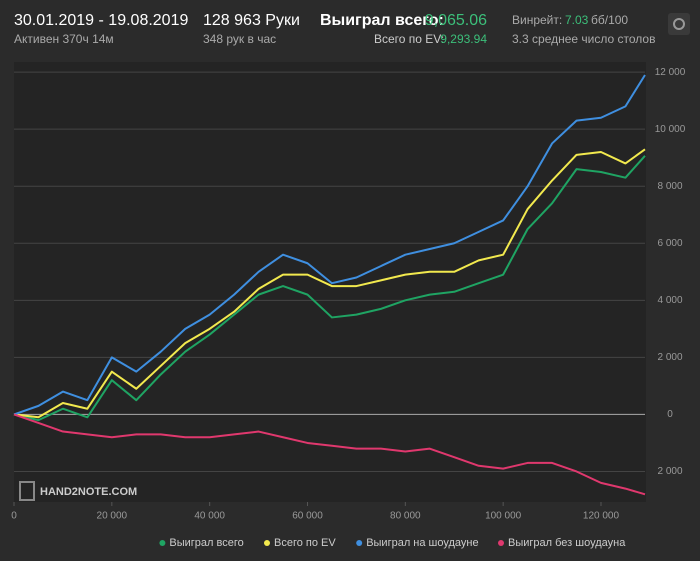 The width and height of the screenshot is (700, 561). What do you see at coordinates (456, 20) in the screenshot?
I see `won-value: 9,065.06` at bounding box center [456, 20].